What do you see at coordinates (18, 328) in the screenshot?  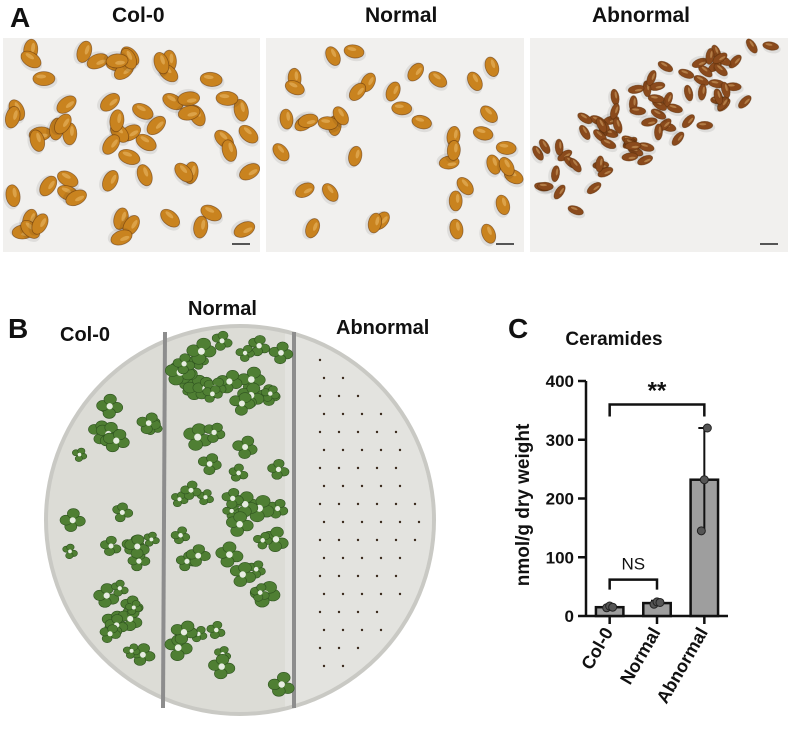 I see `panel-b-letter: B` at bounding box center [18, 328].